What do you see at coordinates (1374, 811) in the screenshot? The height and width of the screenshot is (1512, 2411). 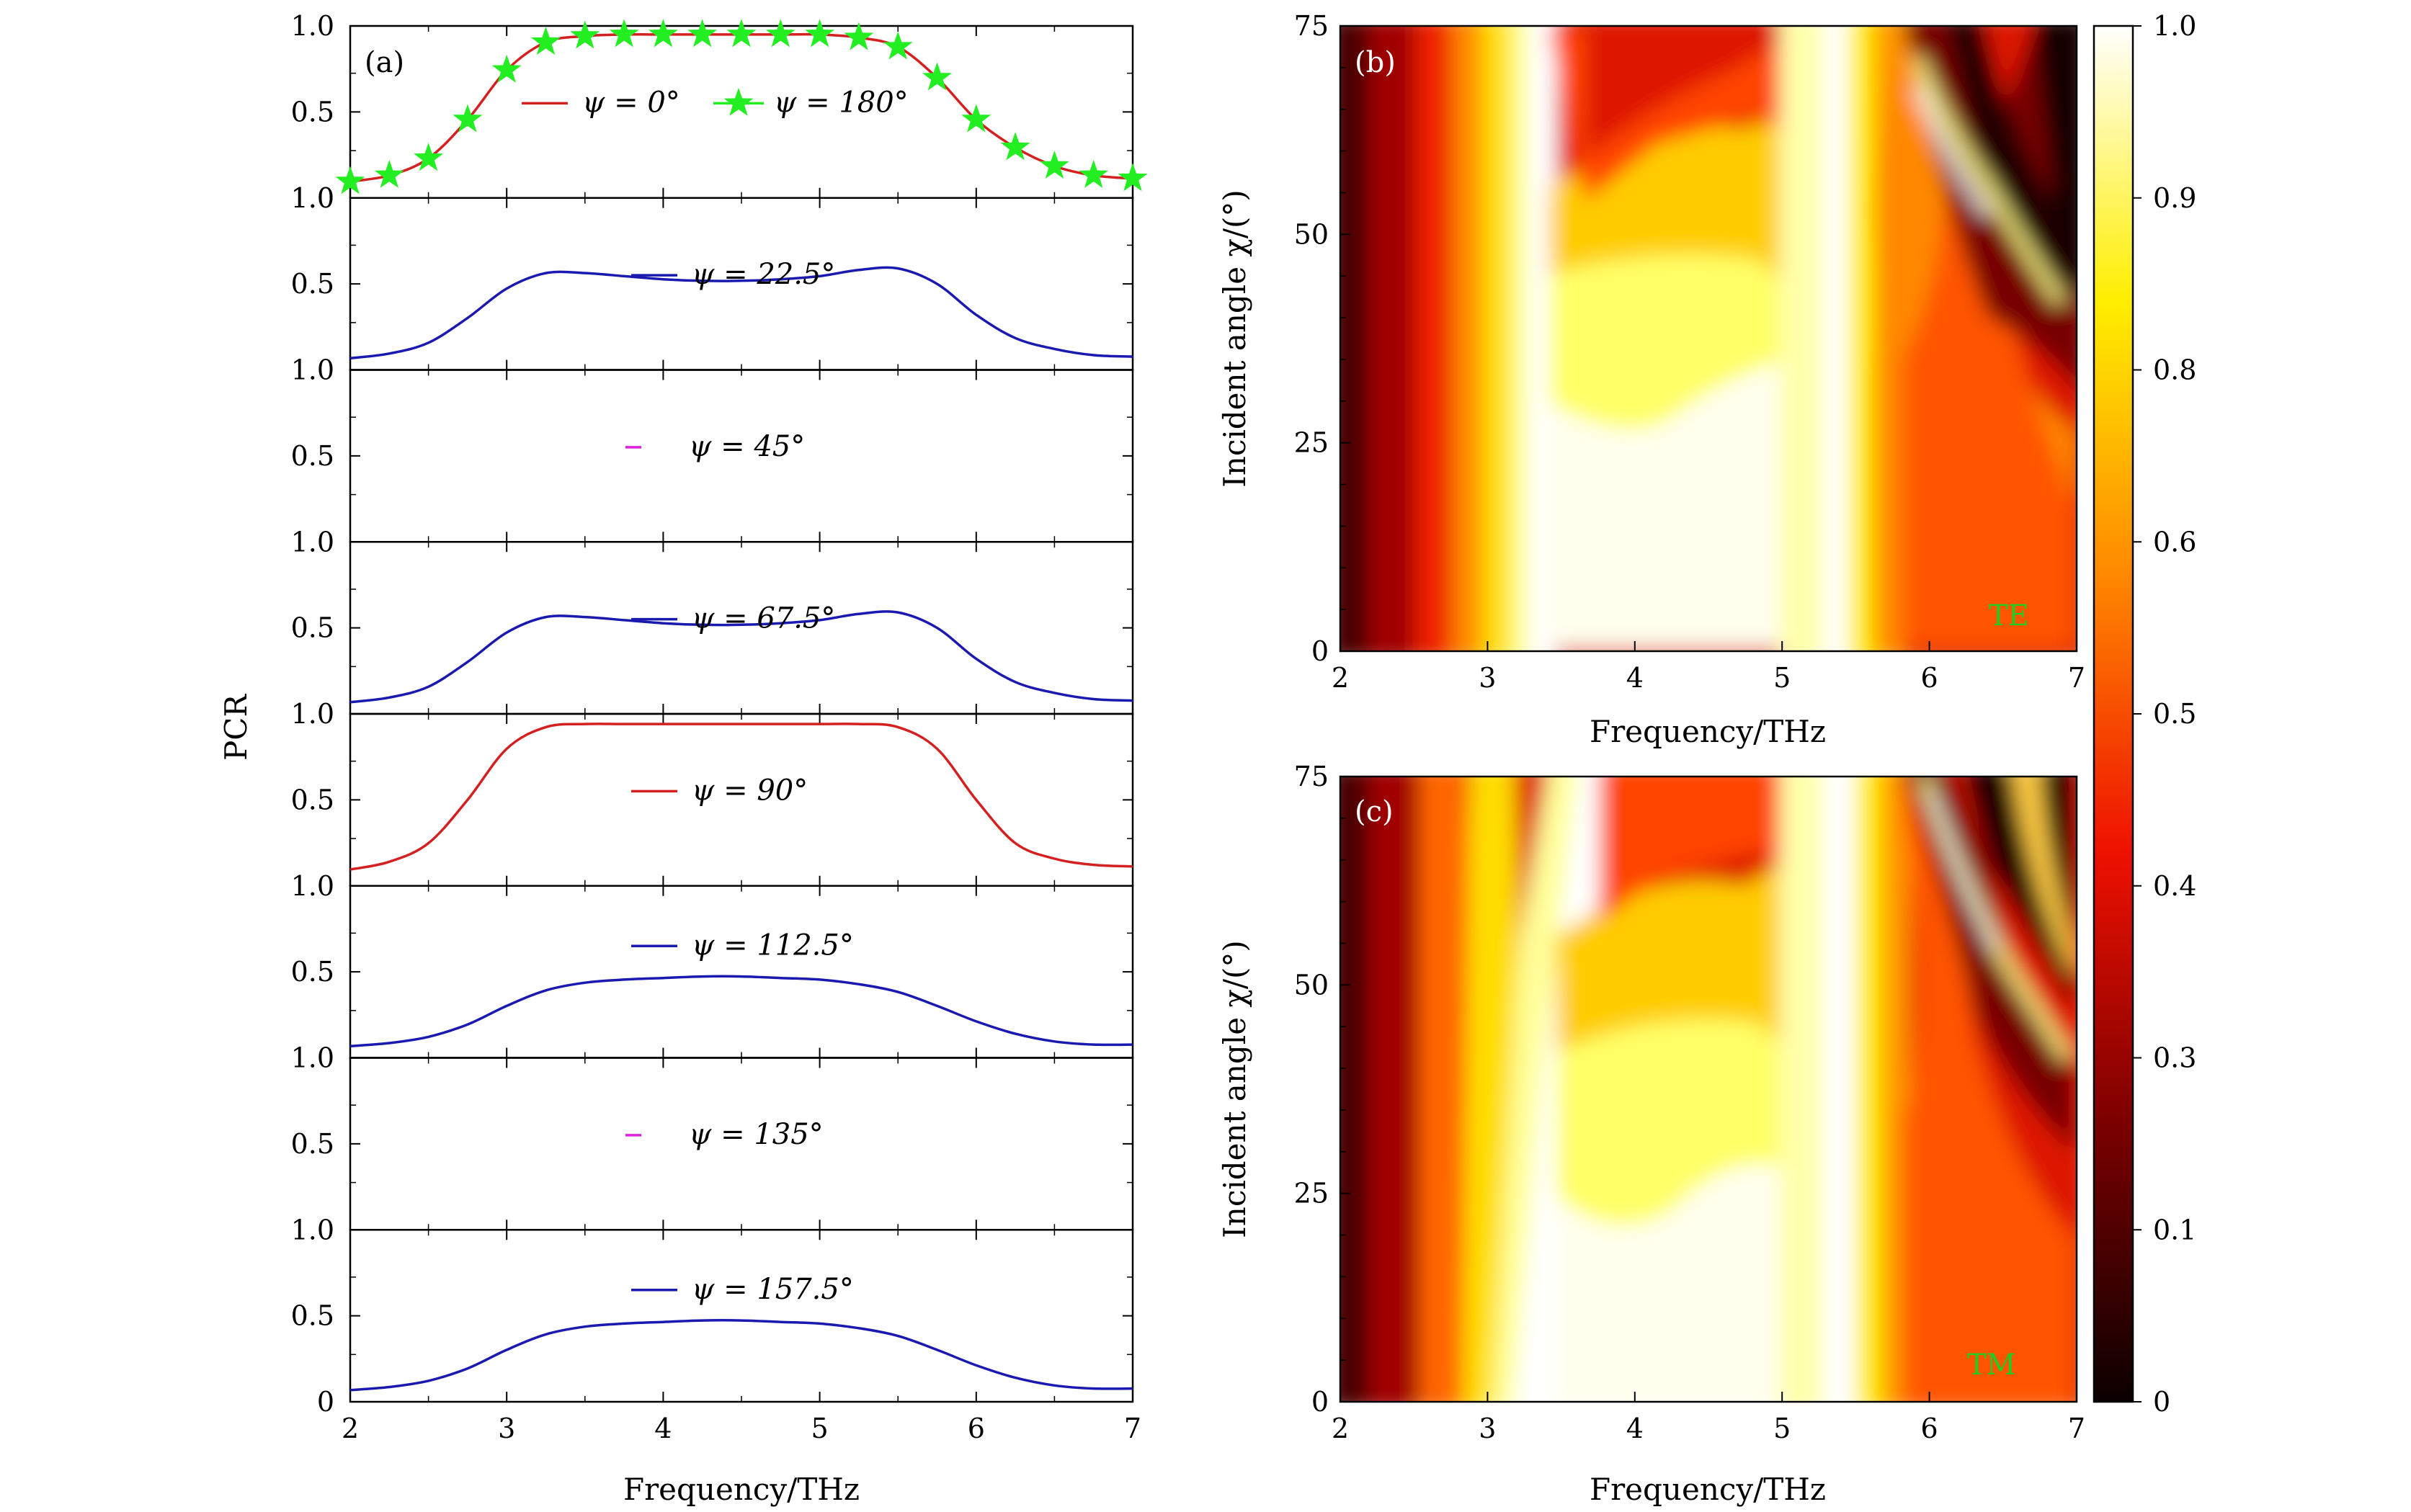 I see `panel-c-label: (c)` at bounding box center [1374, 811].